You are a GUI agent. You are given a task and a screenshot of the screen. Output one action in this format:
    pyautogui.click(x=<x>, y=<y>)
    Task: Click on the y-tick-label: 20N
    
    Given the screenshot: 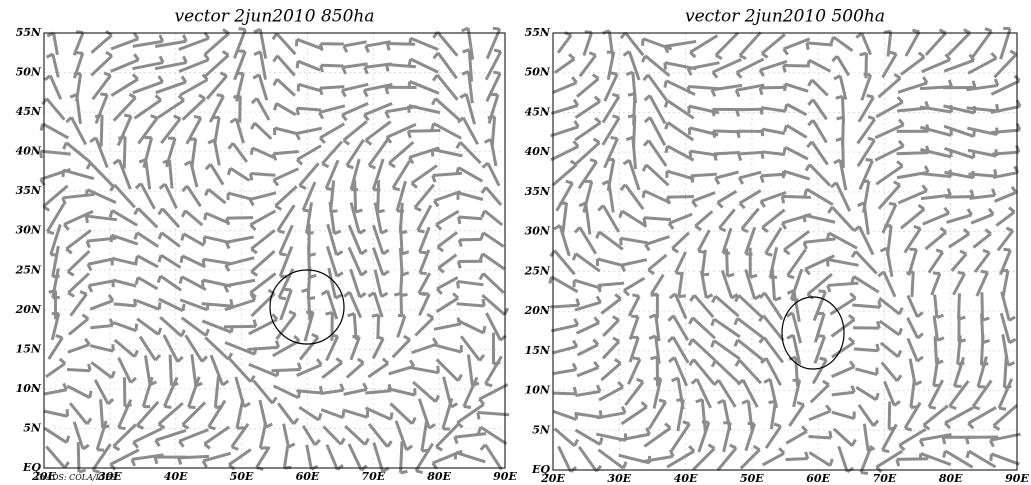 What is the action you would take?
    pyautogui.click(x=537, y=310)
    